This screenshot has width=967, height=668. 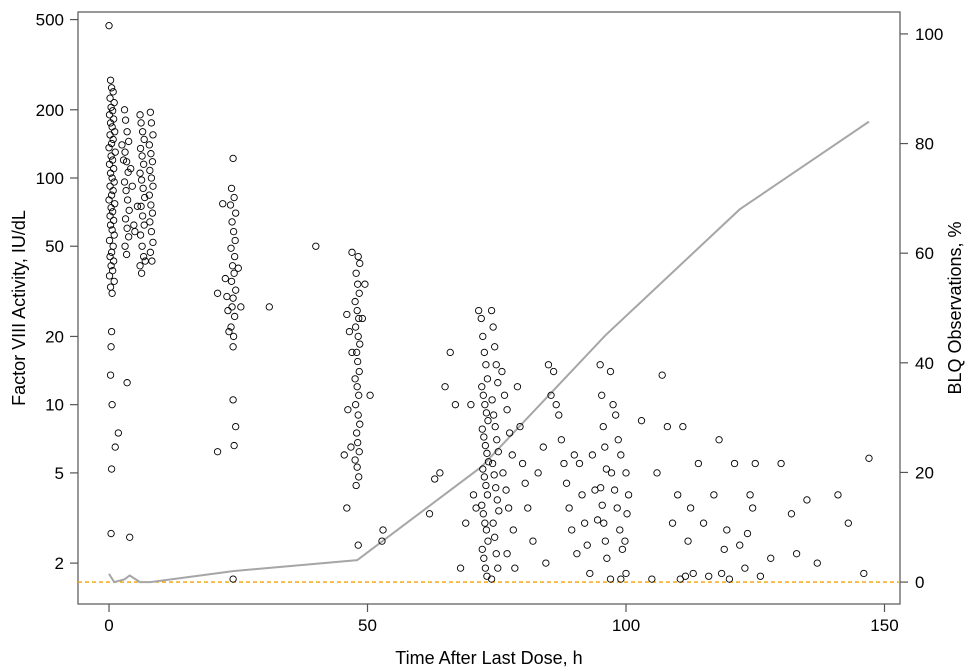 What do you see at coordinates (924, 144) in the screenshot?
I see `y2-tick-label: 80` at bounding box center [924, 144].